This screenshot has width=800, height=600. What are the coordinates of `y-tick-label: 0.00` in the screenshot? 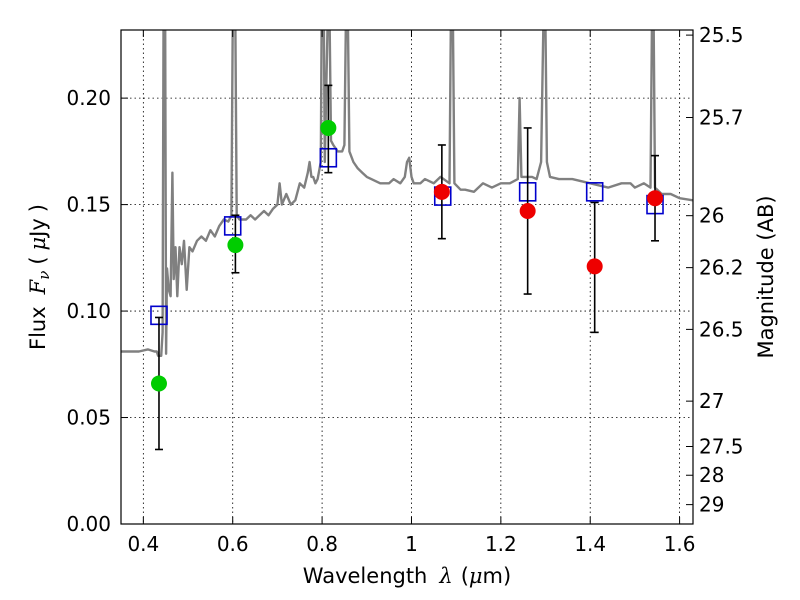 It's located at (88, 524).